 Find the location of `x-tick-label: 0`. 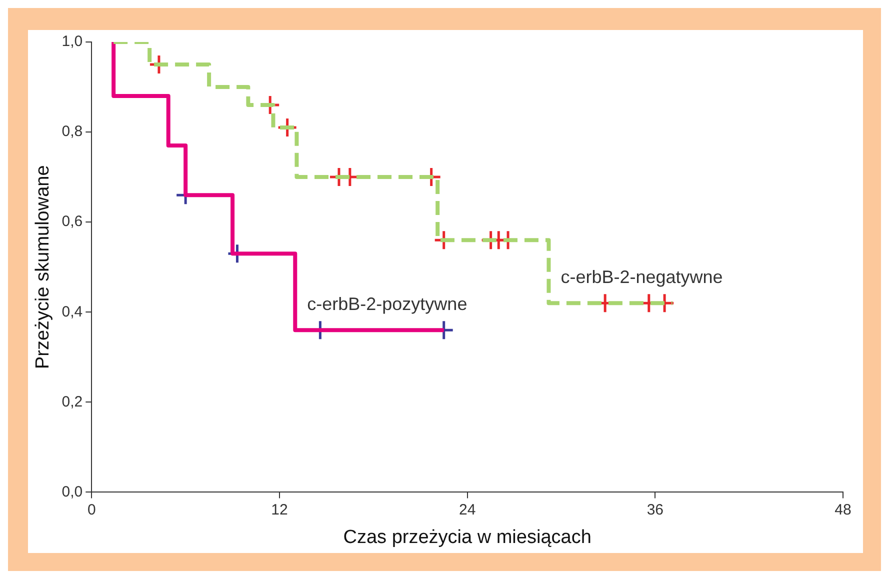

x-tick-label: 0 is located at coordinates (91, 509).